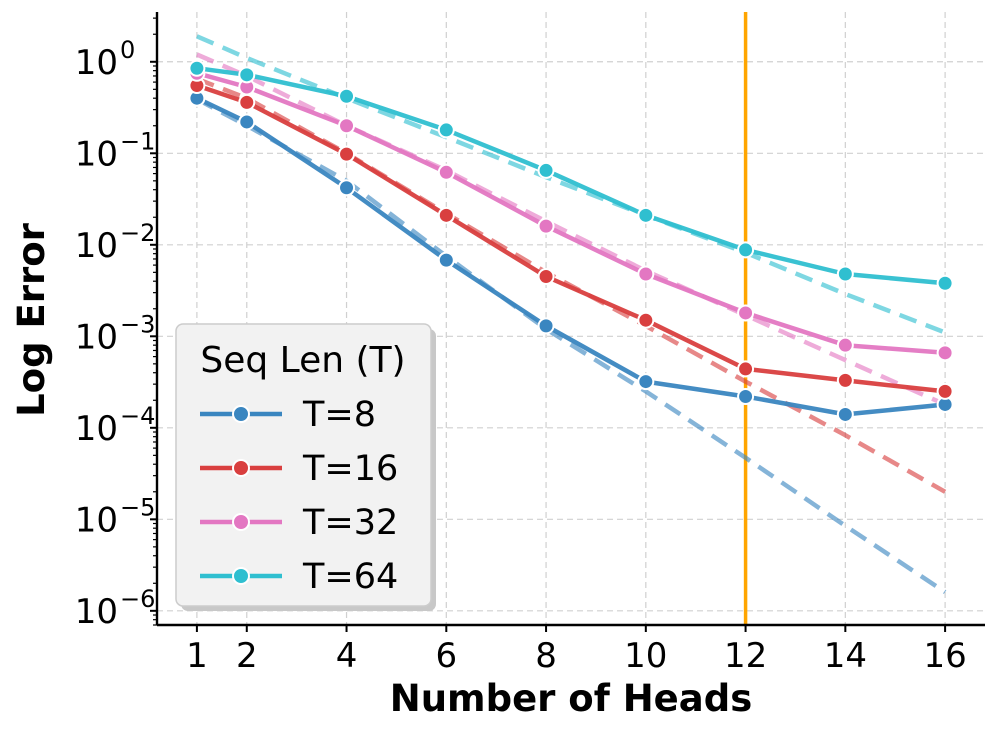 The width and height of the screenshot is (997, 733). I want to click on legend: Seq Len (T) T=8 T=16 T=32 T=64, so click(305, 467).